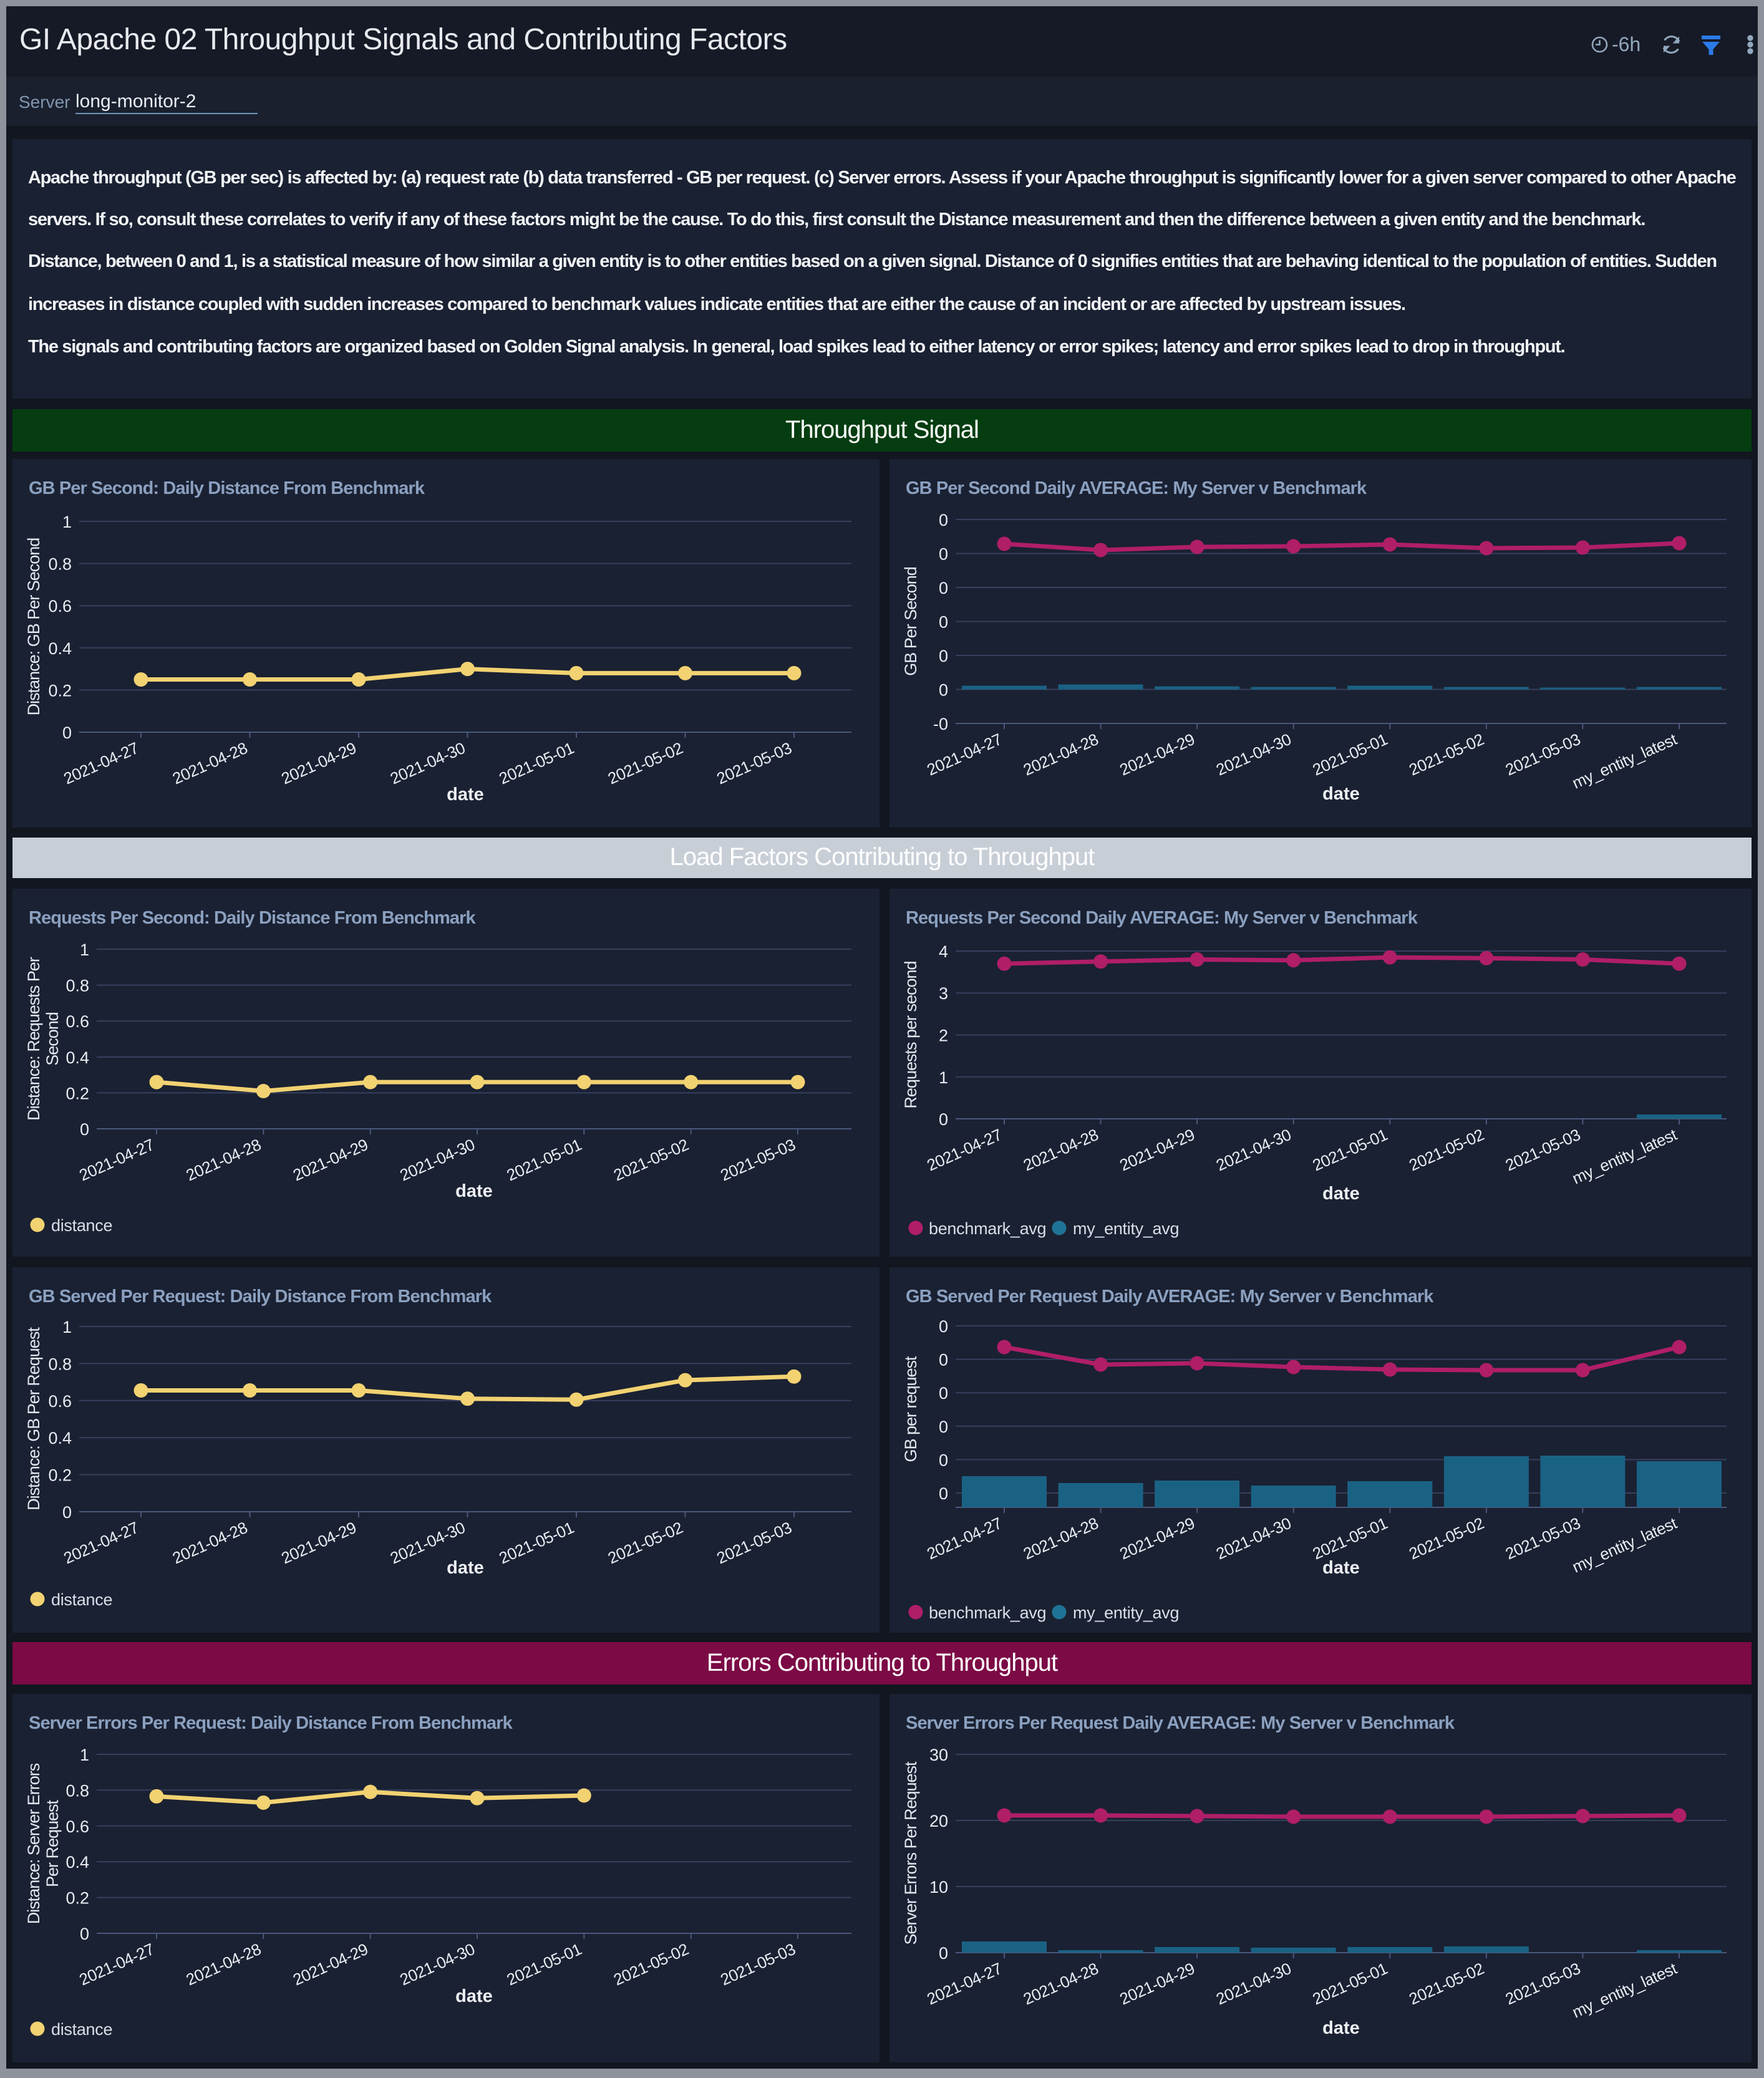  I want to click on svg-text: Distance: GB Per Request, so click(33, 1418).